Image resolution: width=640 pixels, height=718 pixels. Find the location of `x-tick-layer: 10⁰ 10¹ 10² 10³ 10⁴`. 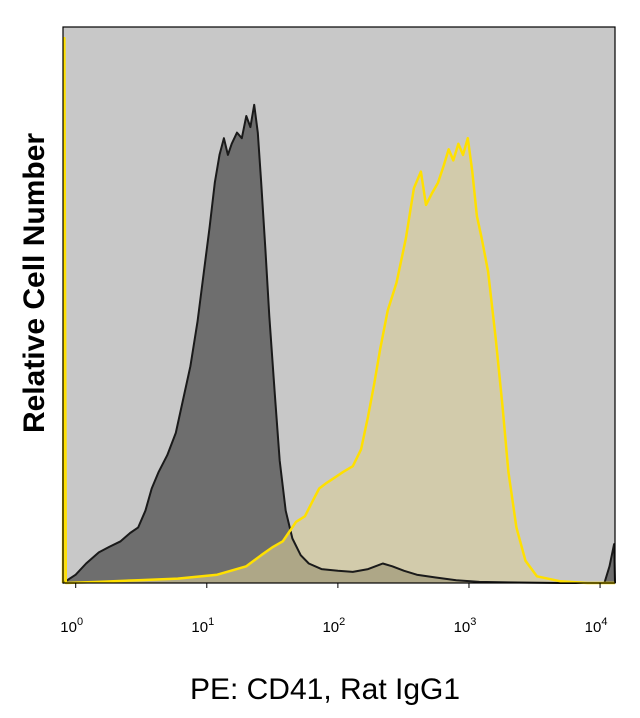

x-tick-layer: 10⁰ 10¹ 10² 10³ 10⁴ is located at coordinates (333, 609).